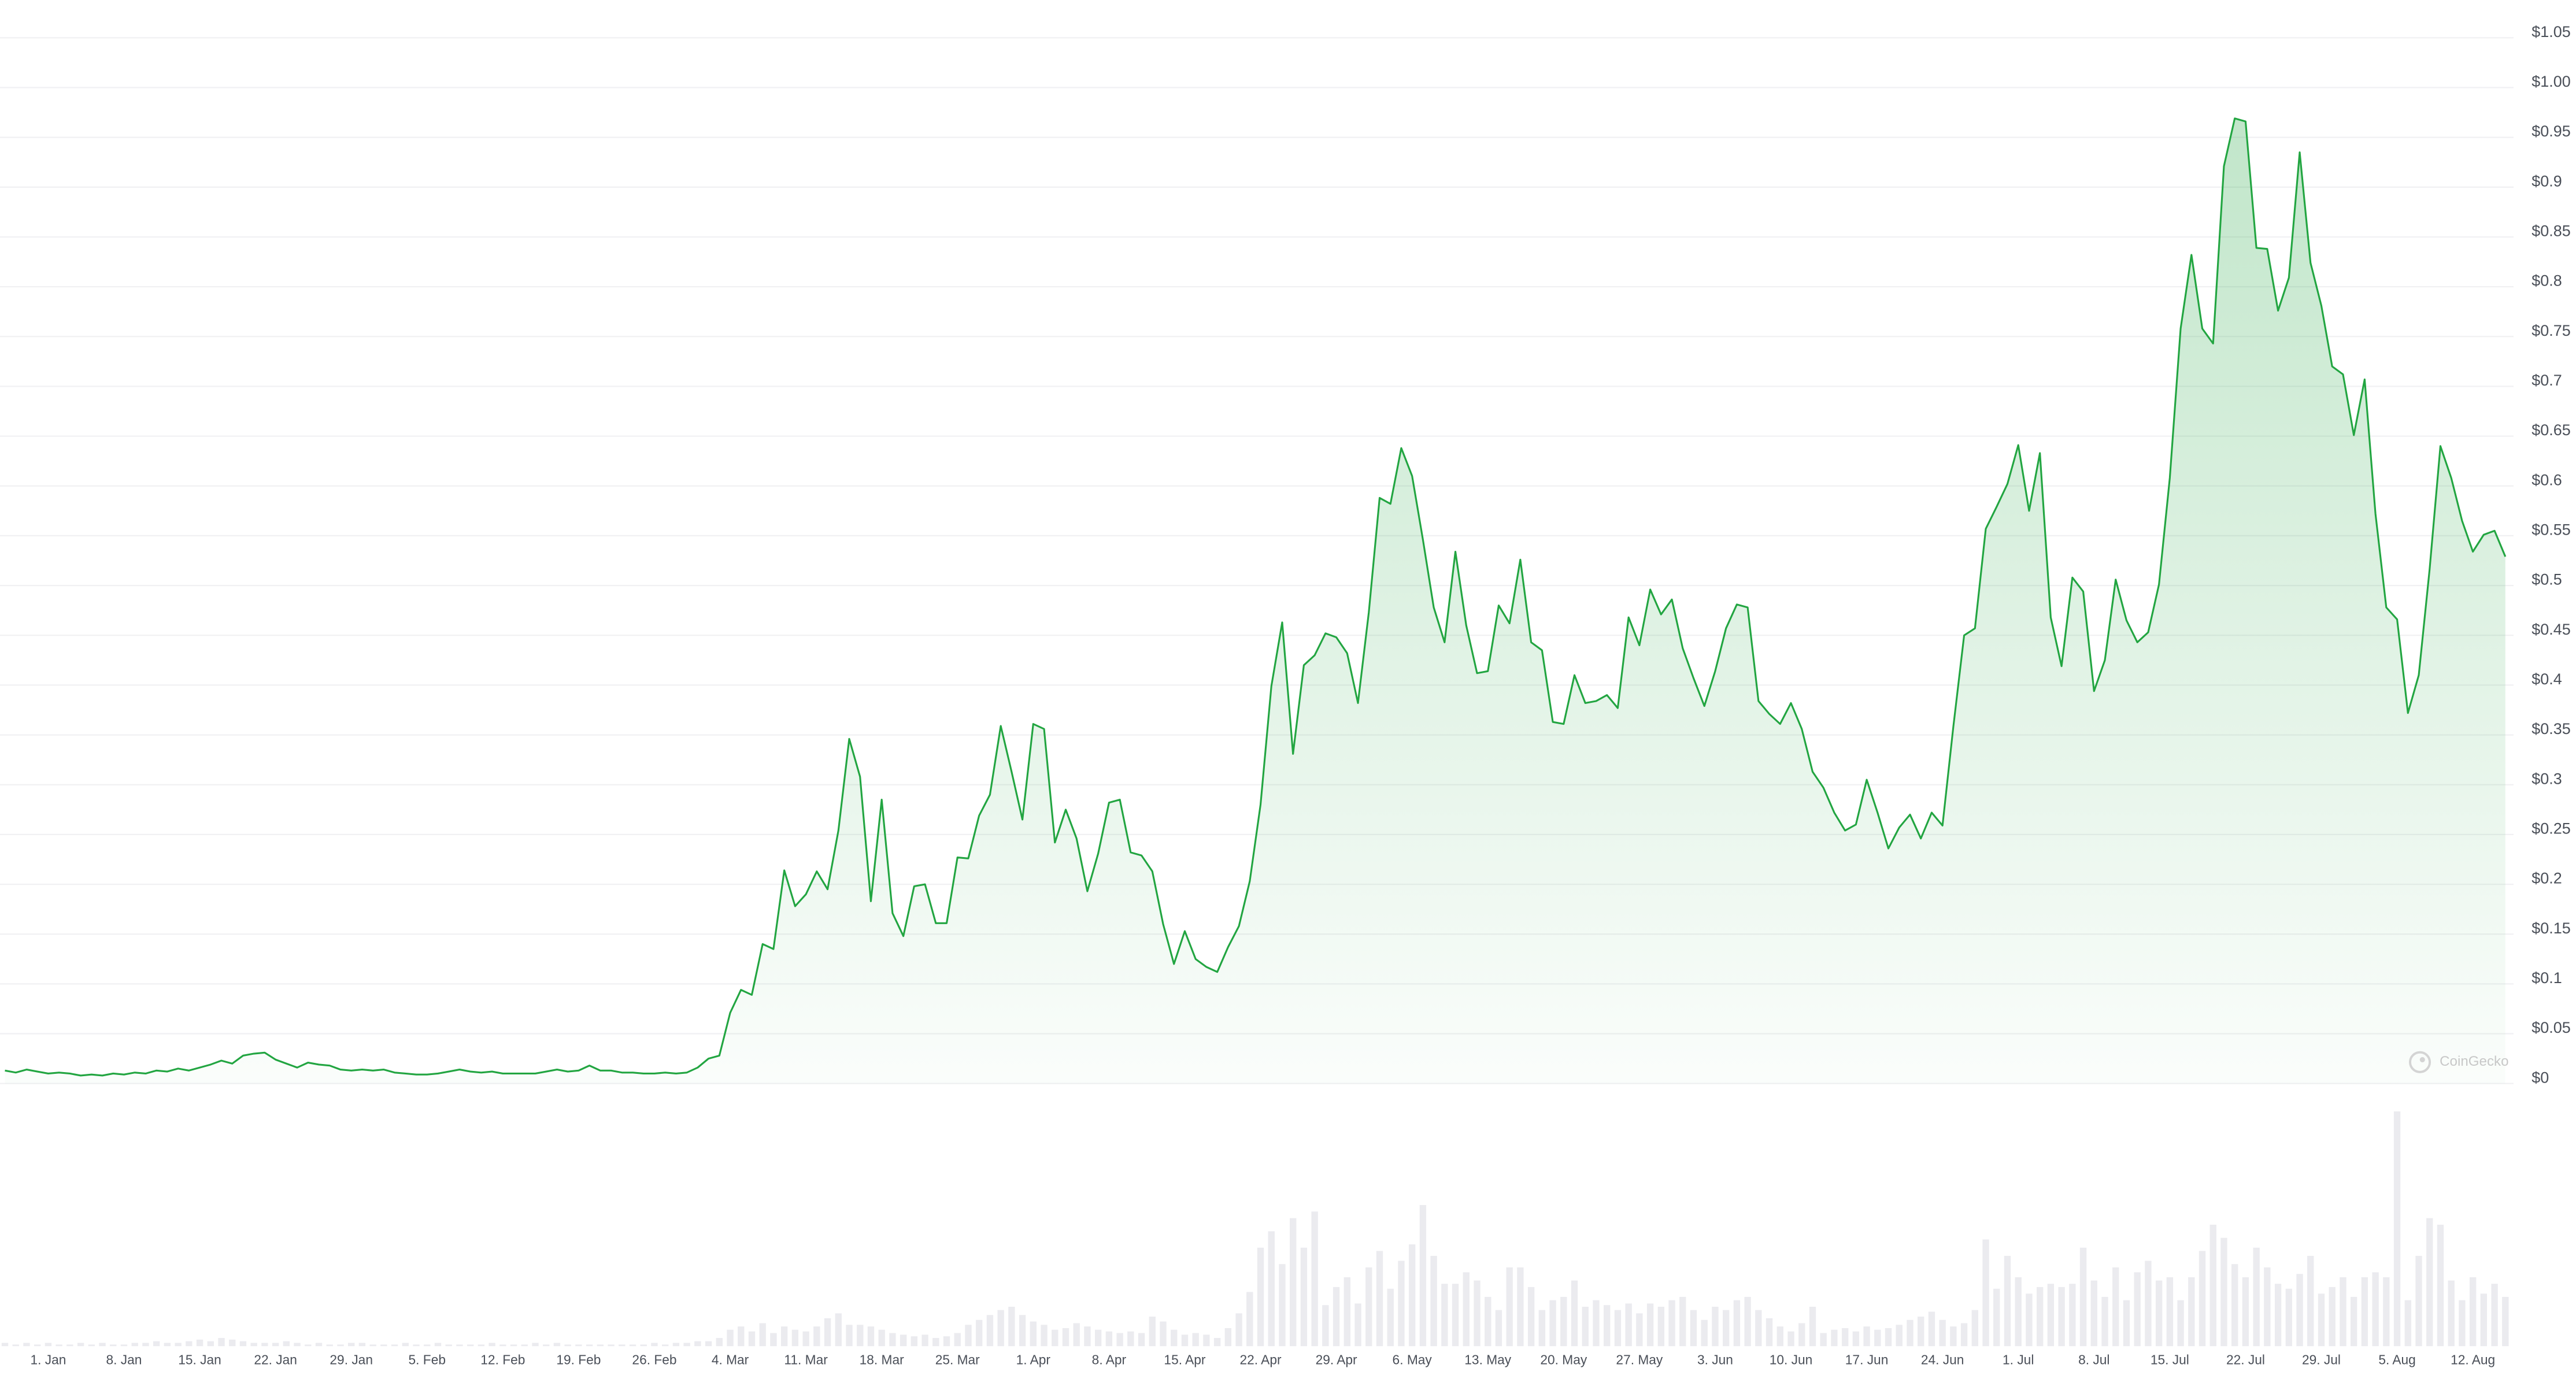  What do you see at coordinates (2422, 1060) in the screenshot?
I see `watermark-logo-eye` at bounding box center [2422, 1060].